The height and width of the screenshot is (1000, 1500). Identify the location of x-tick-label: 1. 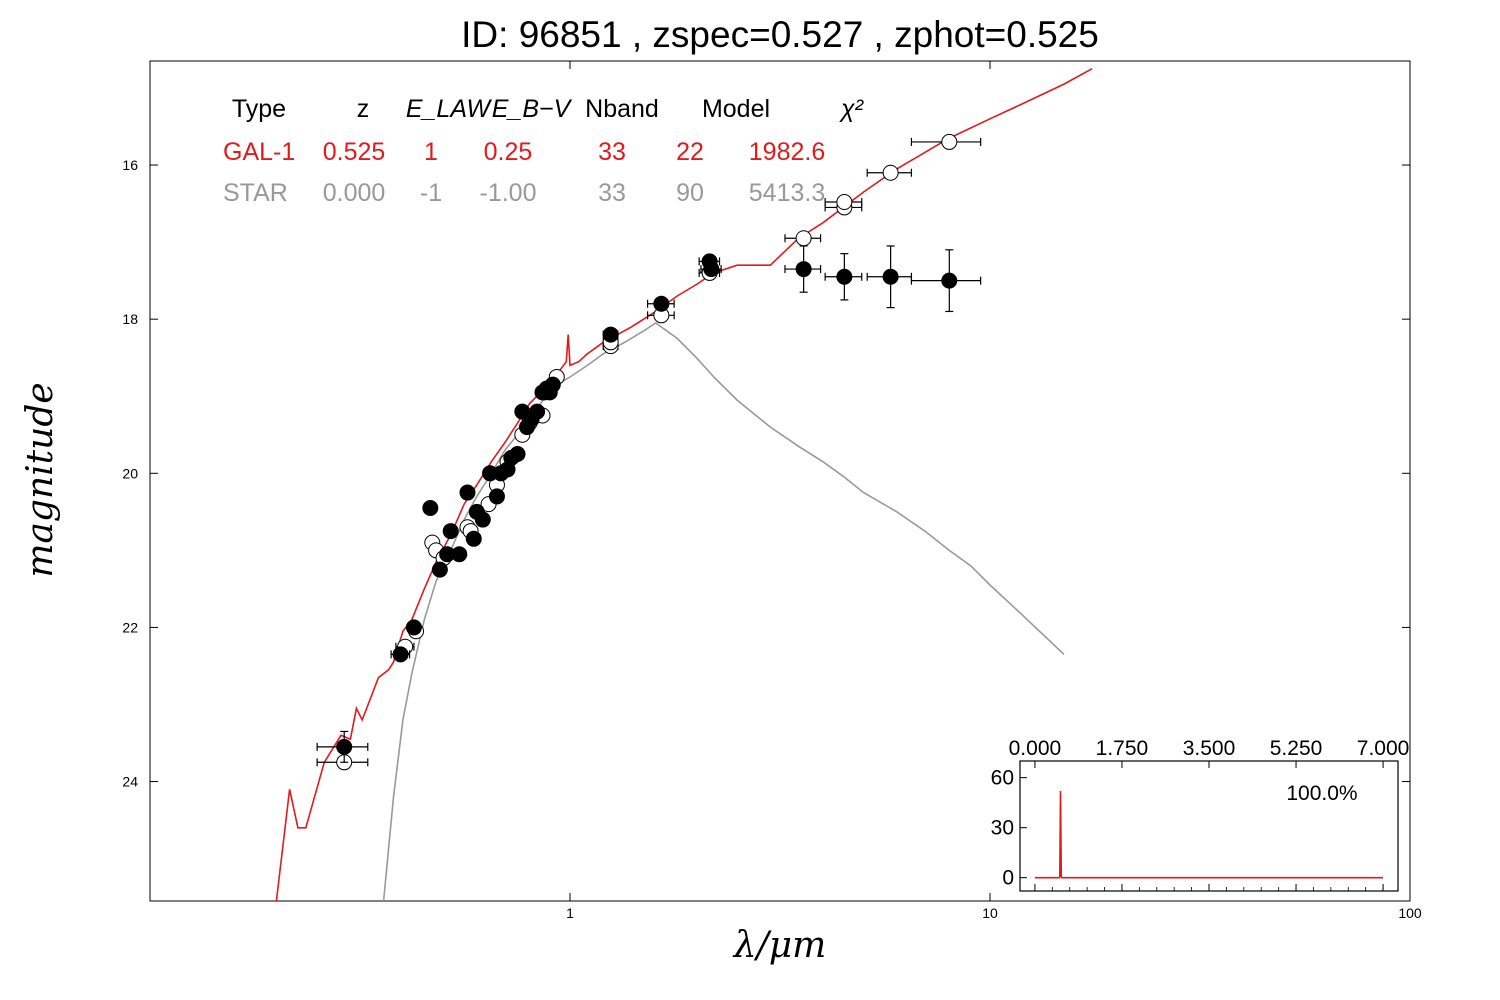
(570, 913).